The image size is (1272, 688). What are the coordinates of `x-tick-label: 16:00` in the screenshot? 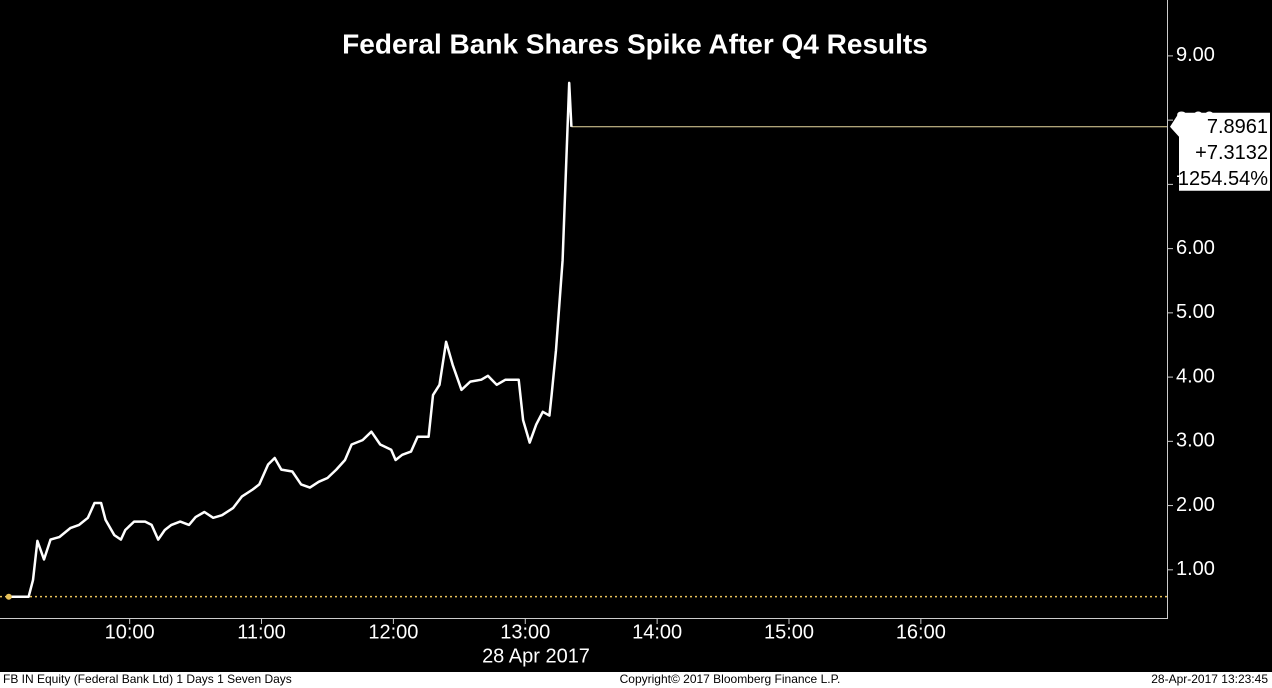 It's located at (921, 632).